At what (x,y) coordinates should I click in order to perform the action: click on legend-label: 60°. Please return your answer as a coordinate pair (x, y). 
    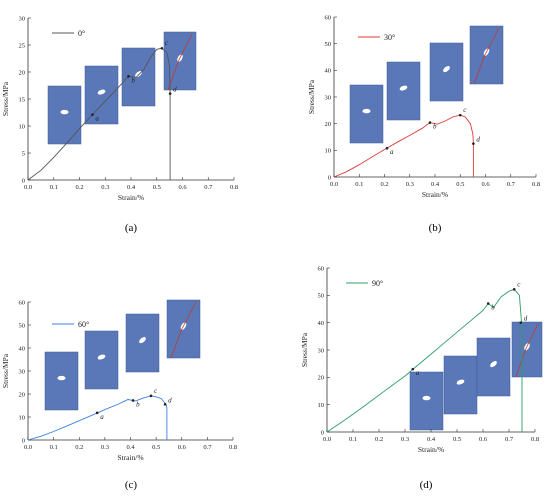
    Looking at the image, I should click on (83, 324).